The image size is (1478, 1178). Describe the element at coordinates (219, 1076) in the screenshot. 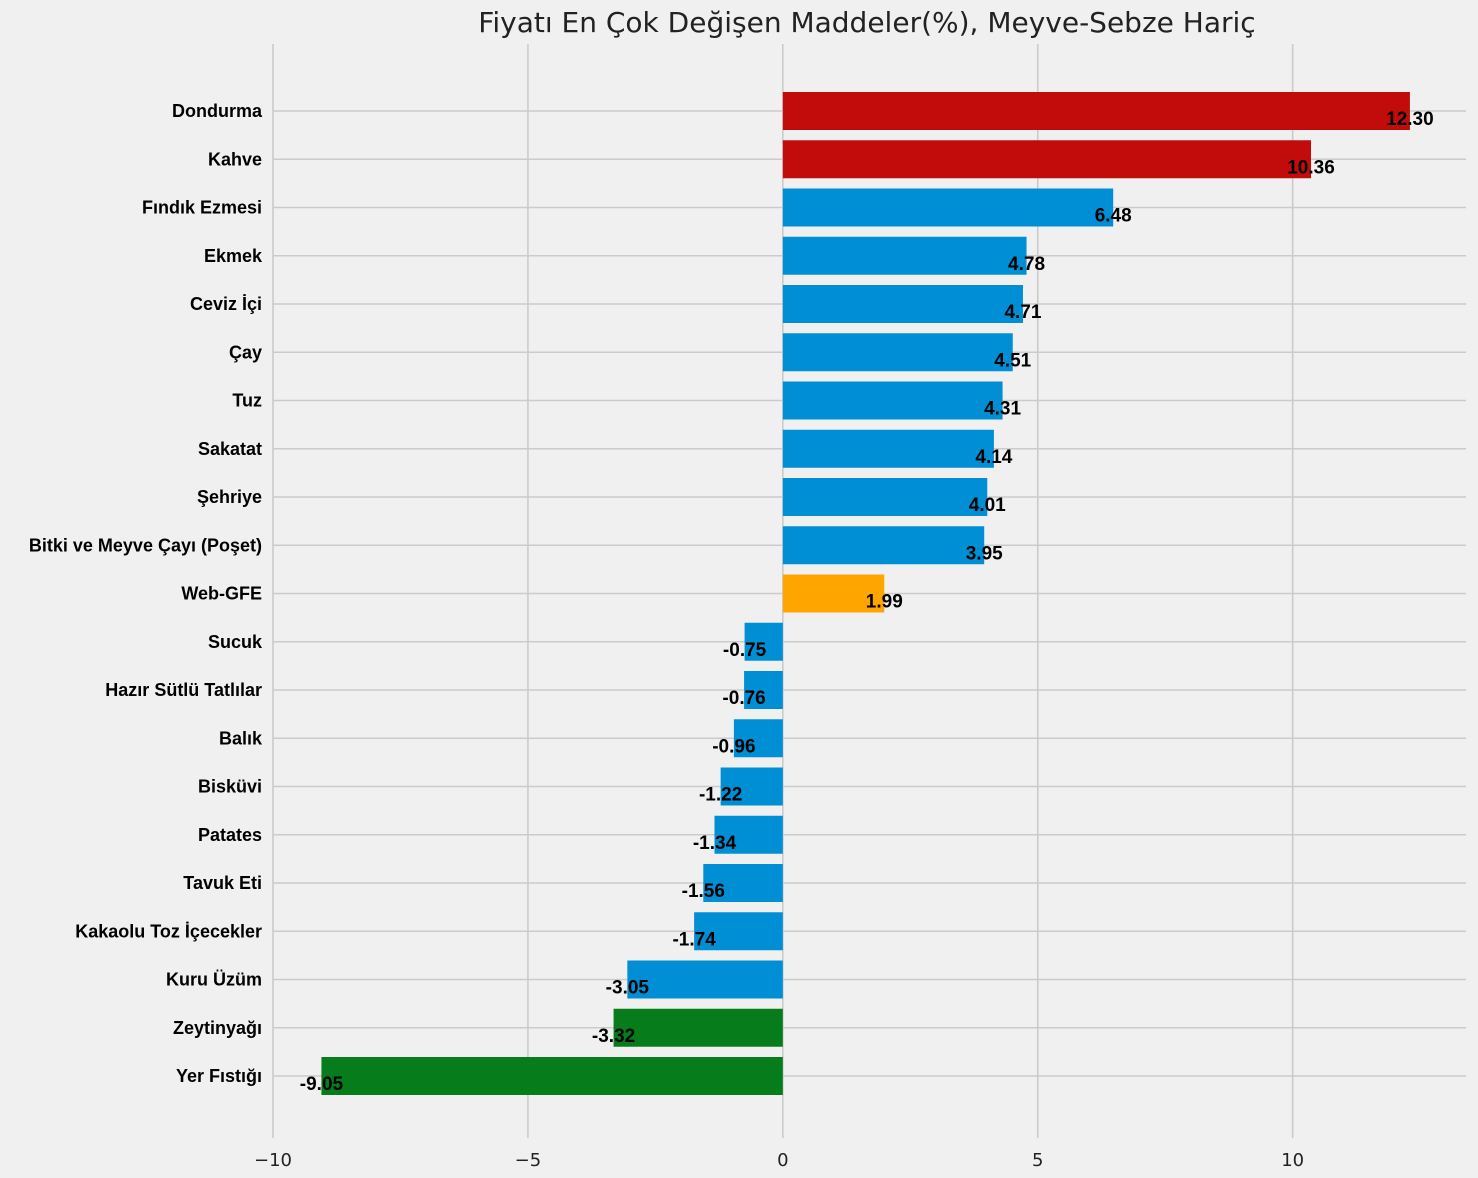

I see `y-tick-label: Yer Fıstığı` at that location.